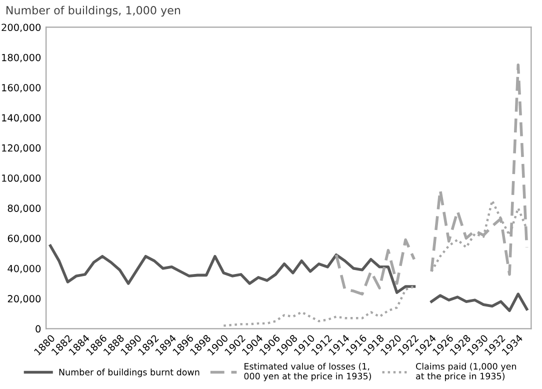 The width and height of the screenshot is (542, 389). Describe the element at coordinates (24, 299) in the screenshot. I see `y-tick-label: 20,000` at that location.